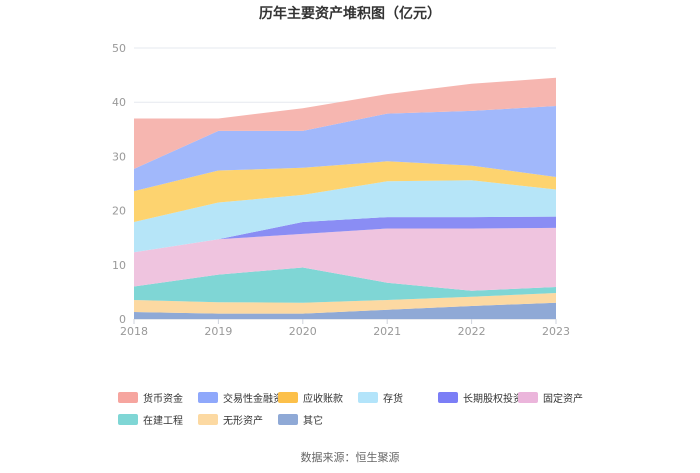  What do you see at coordinates (313, 421) in the screenshot?
I see `legend-label: 其它` at bounding box center [313, 421].